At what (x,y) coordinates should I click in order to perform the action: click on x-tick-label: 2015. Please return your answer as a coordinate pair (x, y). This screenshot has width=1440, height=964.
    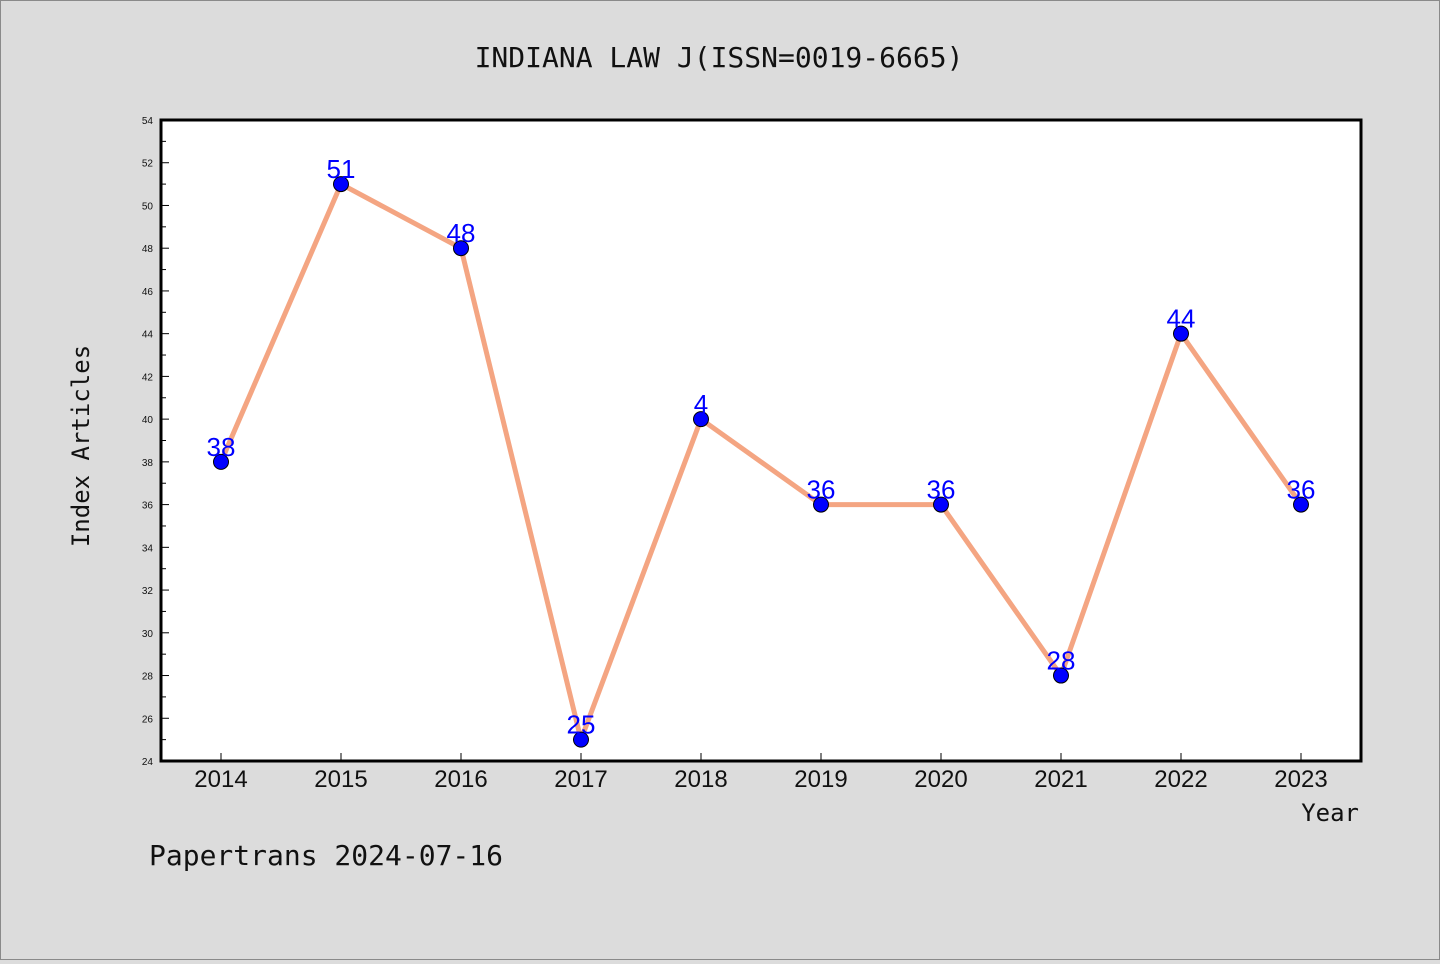
    Looking at the image, I should click on (340, 779).